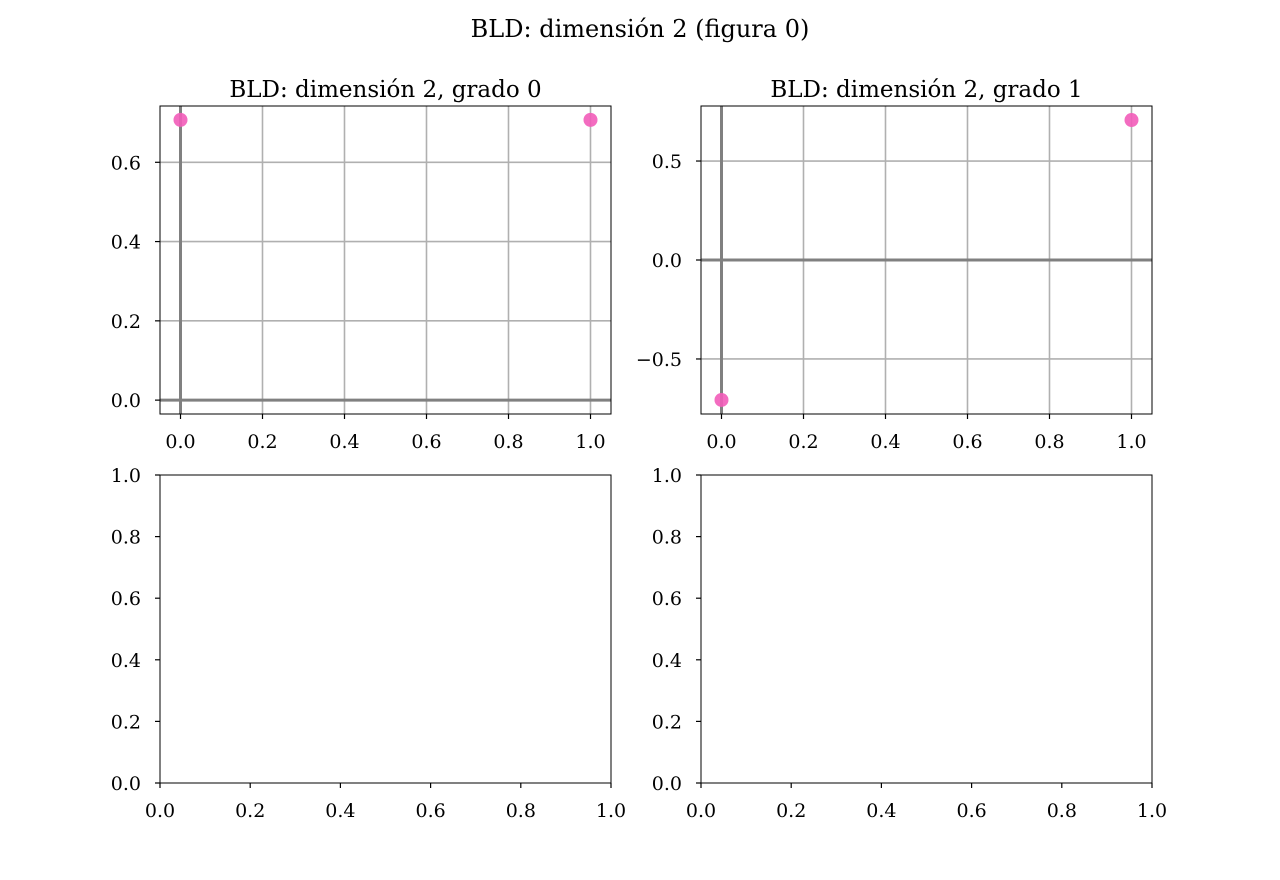 This screenshot has width=1280, height=880. Describe the element at coordinates (385, 90) in the screenshot. I see `subplot-title-0: BLD: dimensión 2, grado 0` at that location.